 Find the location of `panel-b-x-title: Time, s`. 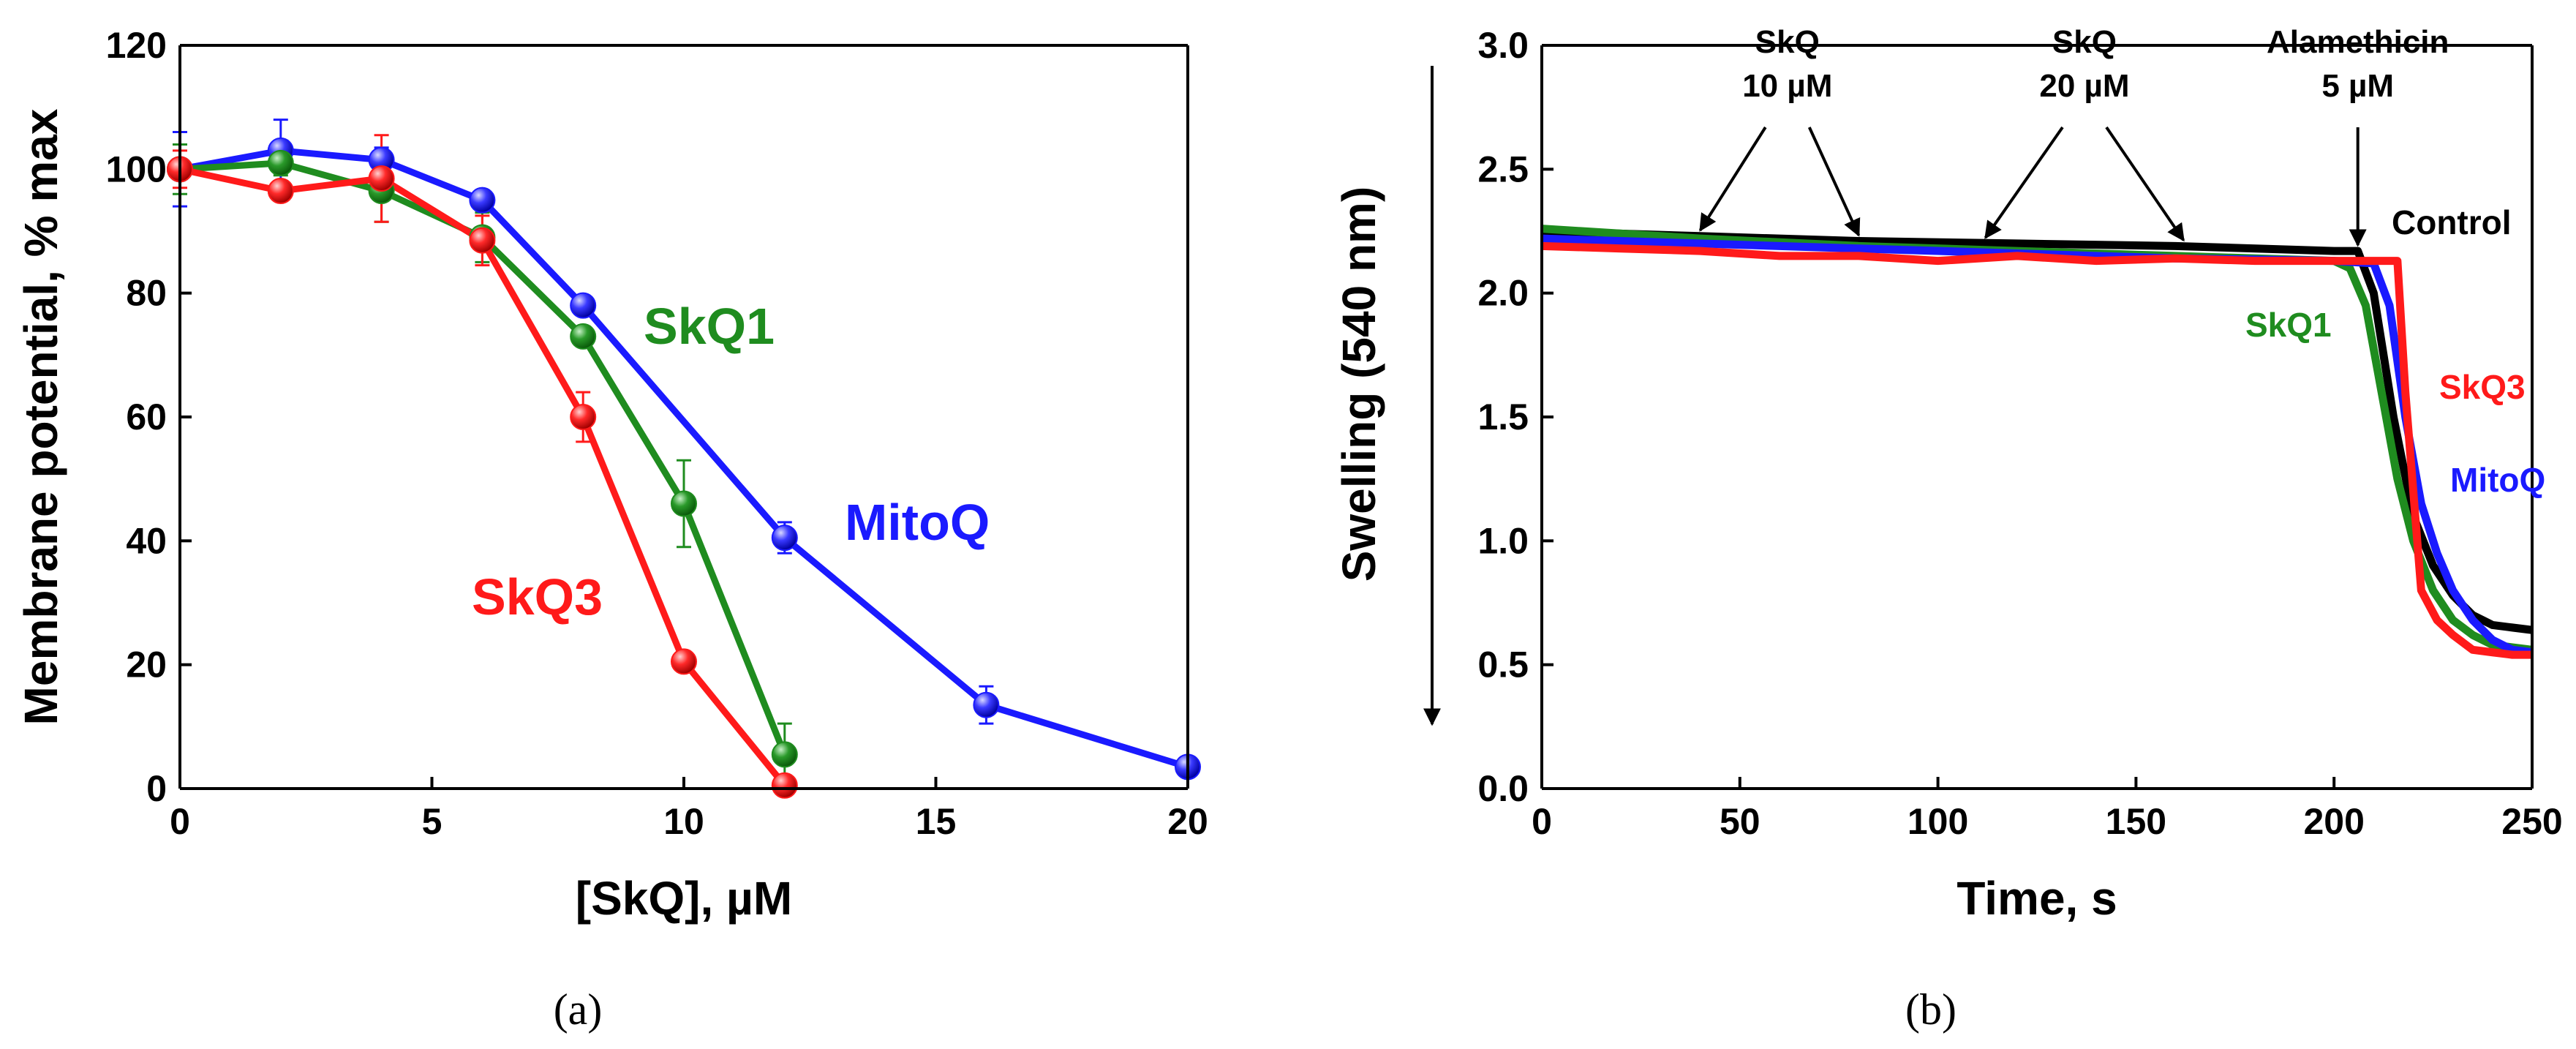

panel-b-x-title: Time, s is located at coordinates (2037, 898).